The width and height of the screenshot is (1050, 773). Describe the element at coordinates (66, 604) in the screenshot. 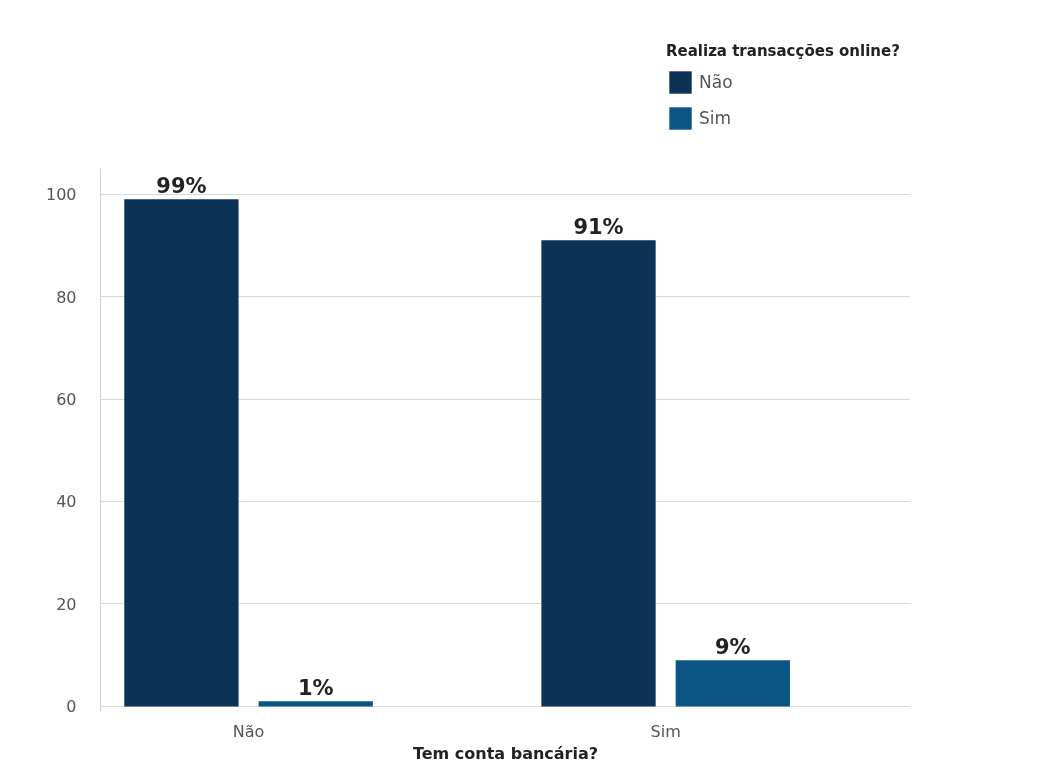

I see `y-tick-label: 20` at that location.